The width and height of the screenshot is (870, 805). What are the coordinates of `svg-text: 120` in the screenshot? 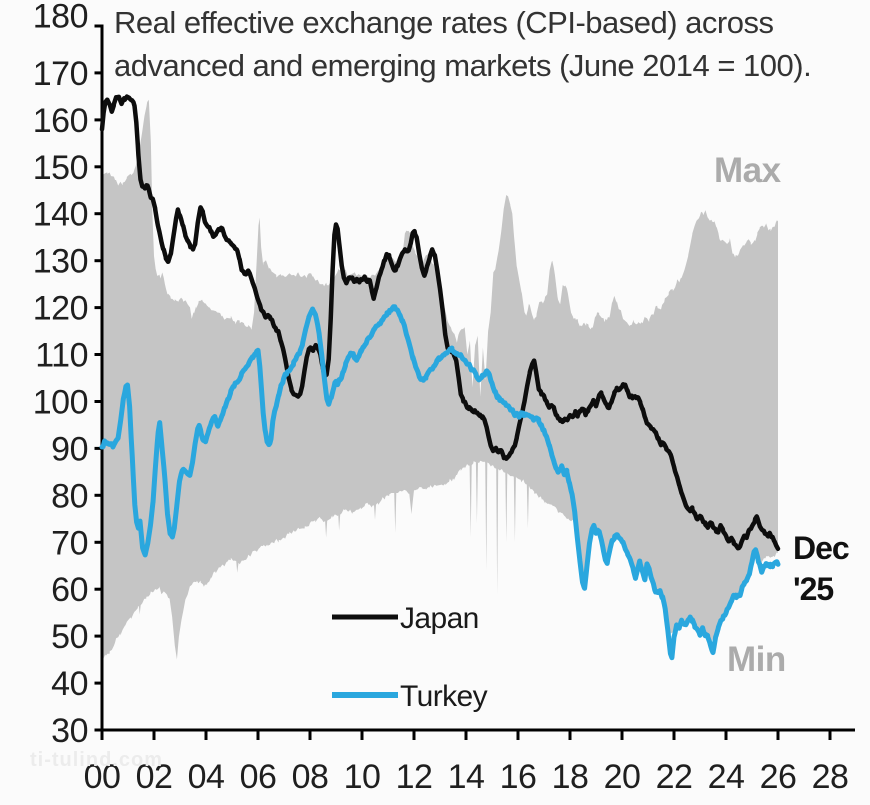 It's located at (60, 309).